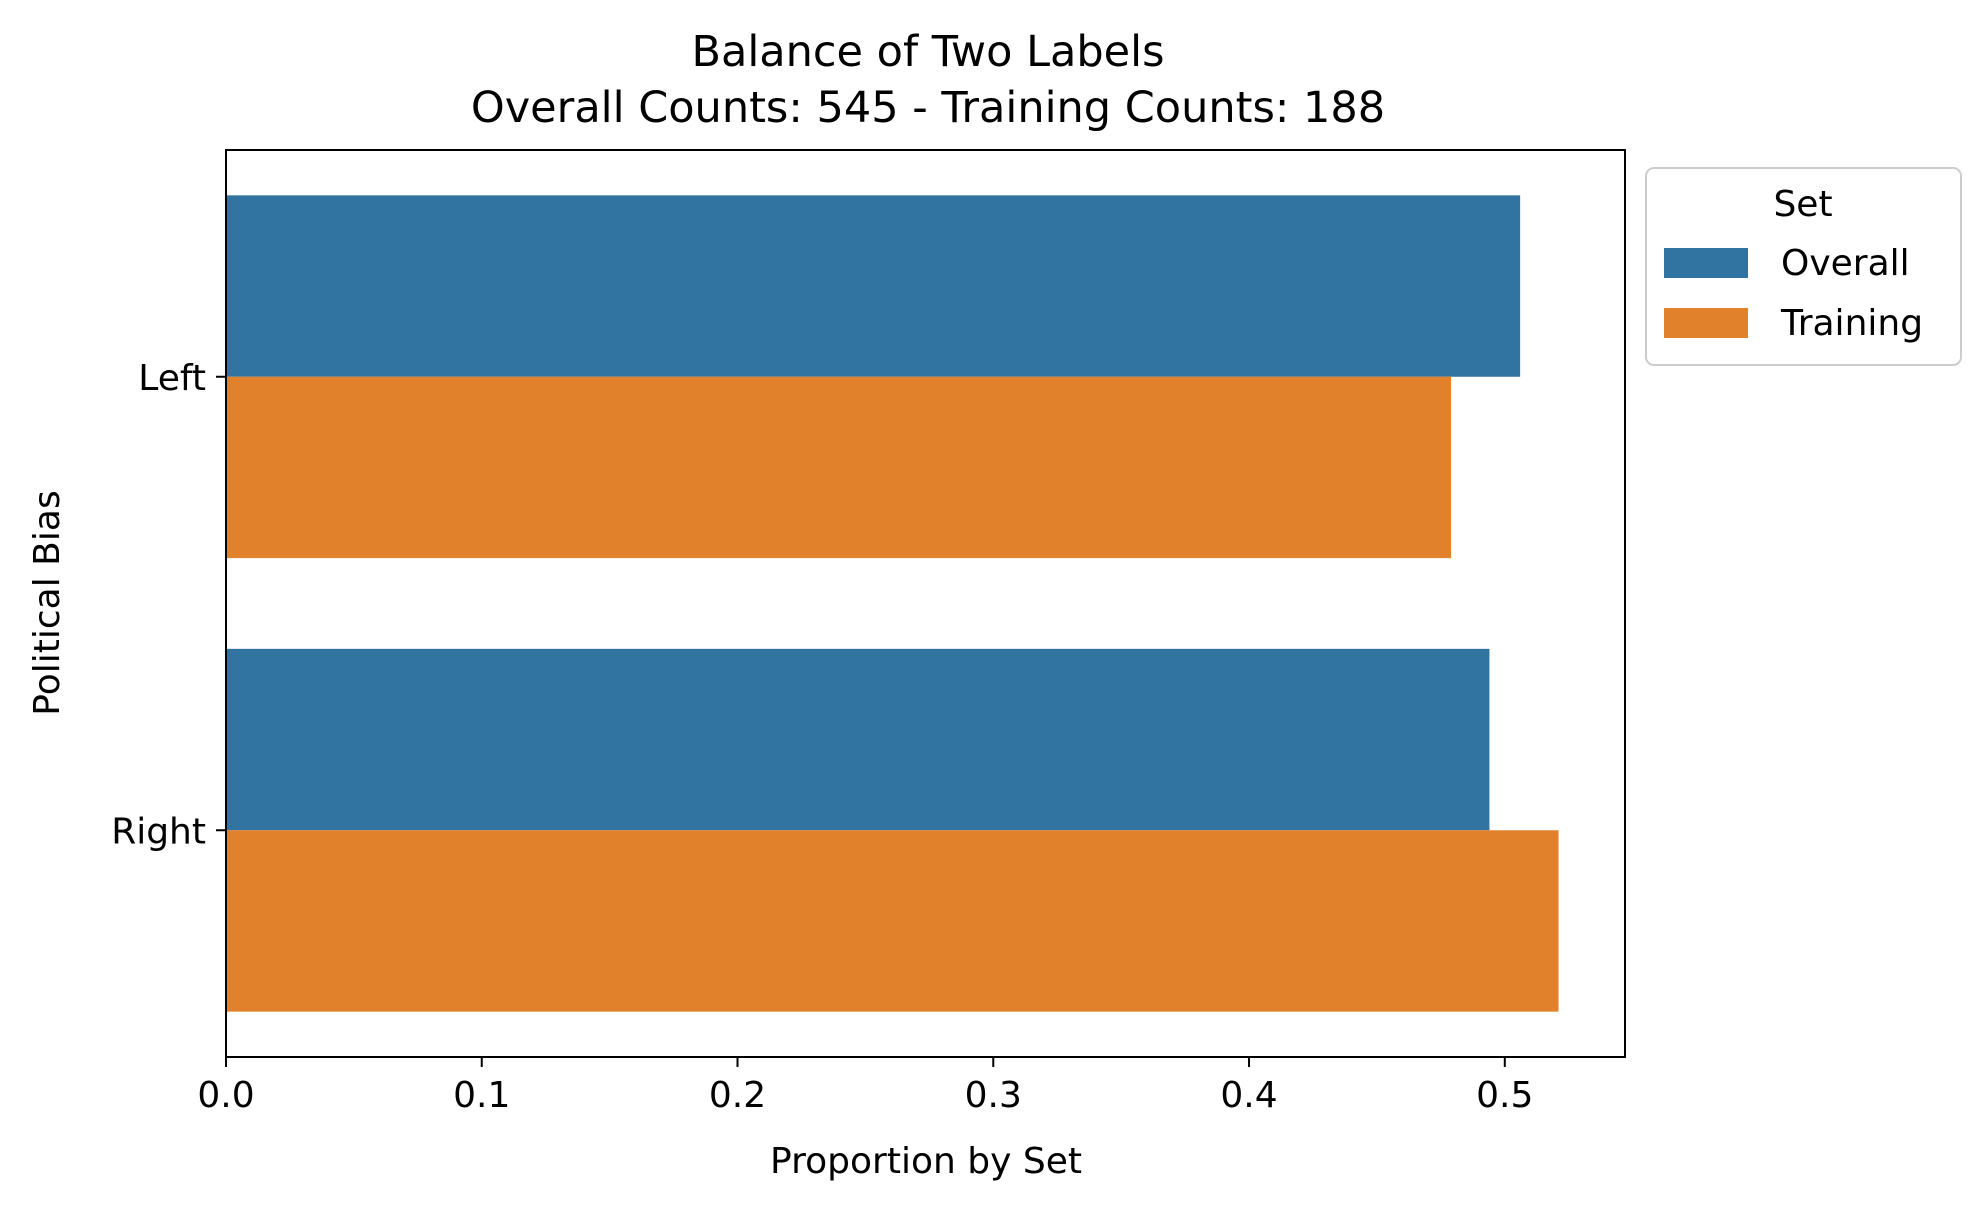 Image resolution: width=1985 pixels, height=1214 pixels. What do you see at coordinates (1504, 1095) in the screenshot?
I see `x-tick-label: 0.5` at bounding box center [1504, 1095].